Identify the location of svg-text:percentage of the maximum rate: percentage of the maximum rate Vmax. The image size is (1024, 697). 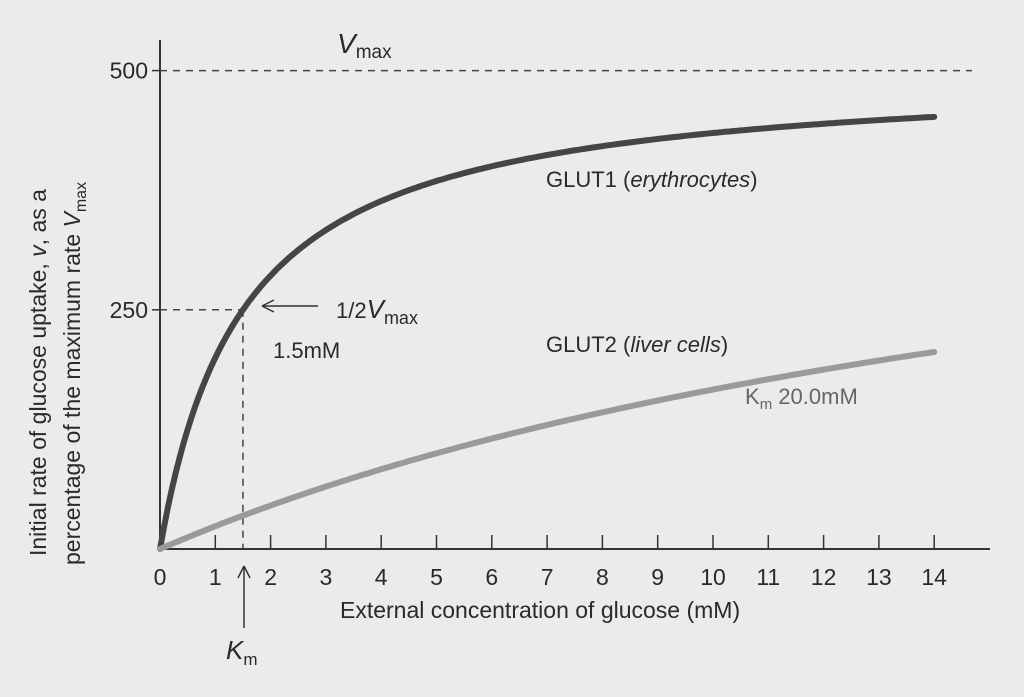
(74, 373).